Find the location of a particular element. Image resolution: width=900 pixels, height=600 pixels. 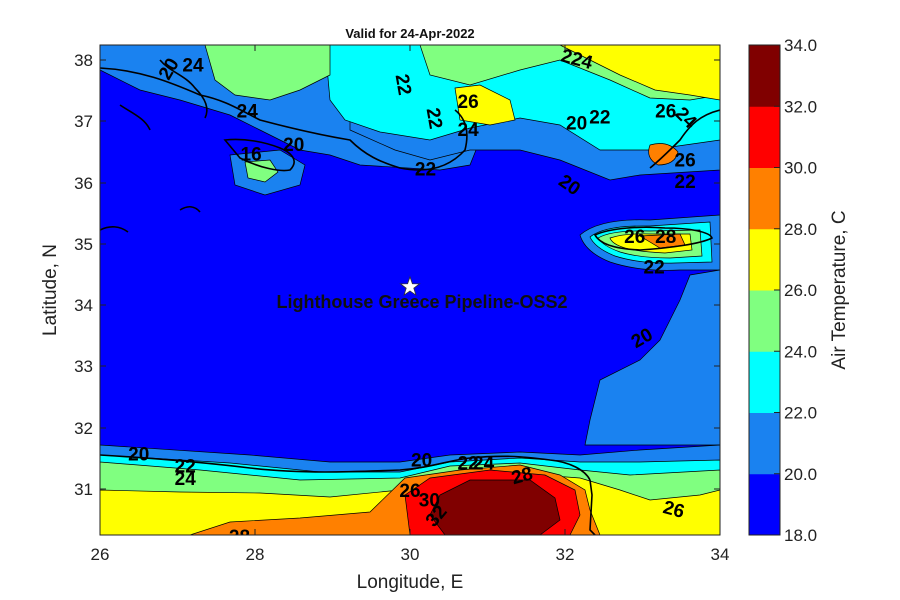

colorbar-swatches is located at coordinates (764, 290).